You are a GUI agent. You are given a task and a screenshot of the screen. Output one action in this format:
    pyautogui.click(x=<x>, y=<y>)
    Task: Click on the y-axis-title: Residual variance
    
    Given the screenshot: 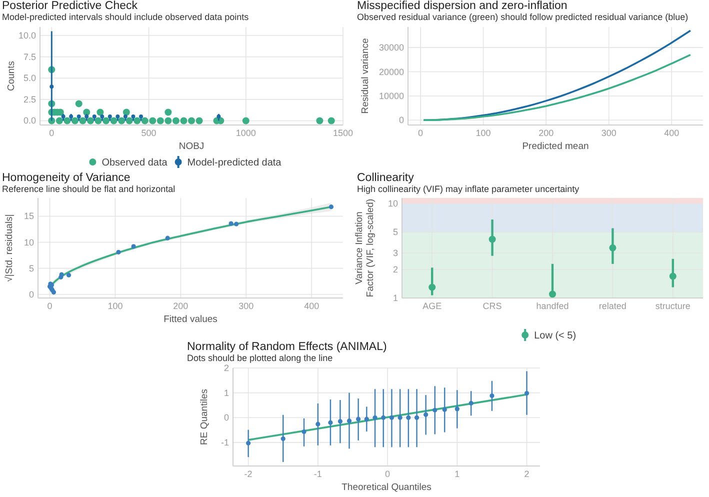 What is the action you would take?
    pyautogui.click(x=365, y=76)
    